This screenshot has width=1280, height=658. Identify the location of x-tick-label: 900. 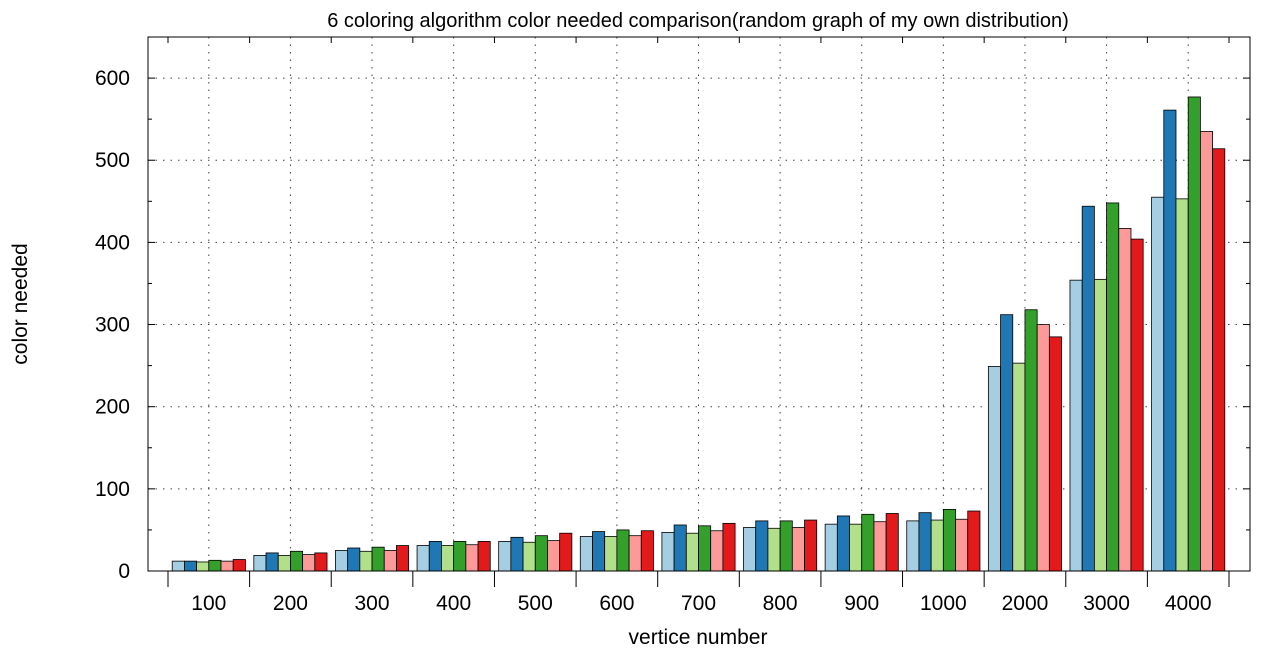
(861, 603).